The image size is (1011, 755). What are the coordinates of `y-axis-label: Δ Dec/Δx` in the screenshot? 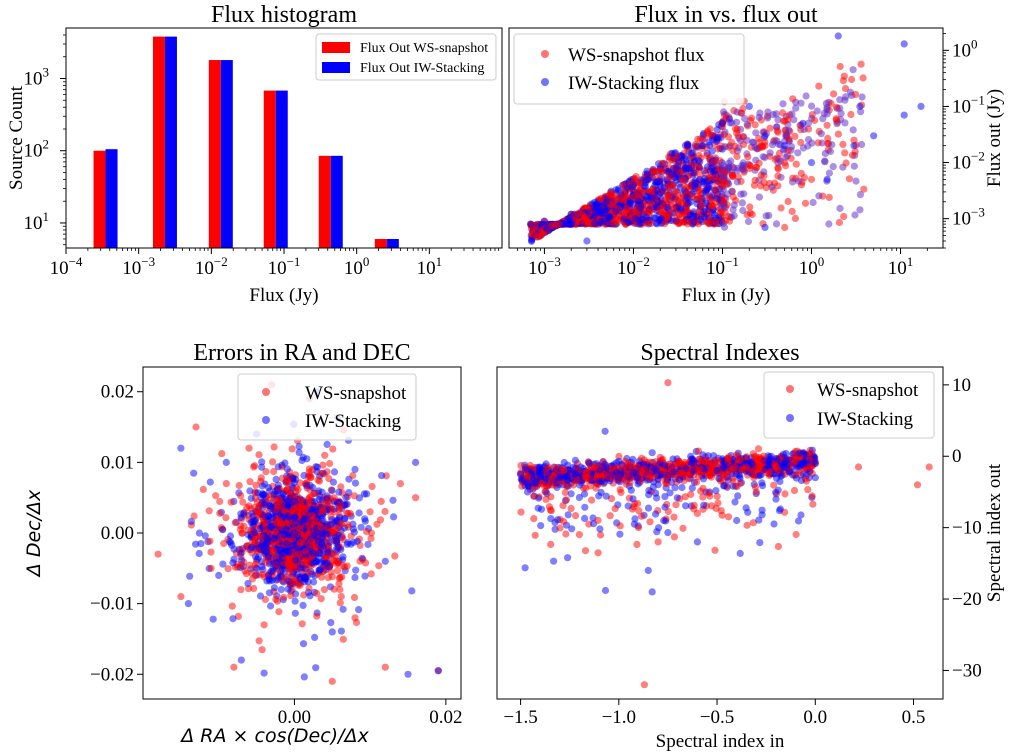 It's located at (34, 533).